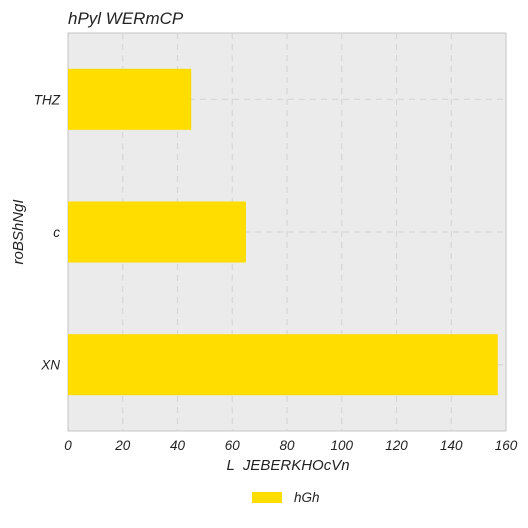  I want to click on y-tick-label: THZ, so click(47, 99).